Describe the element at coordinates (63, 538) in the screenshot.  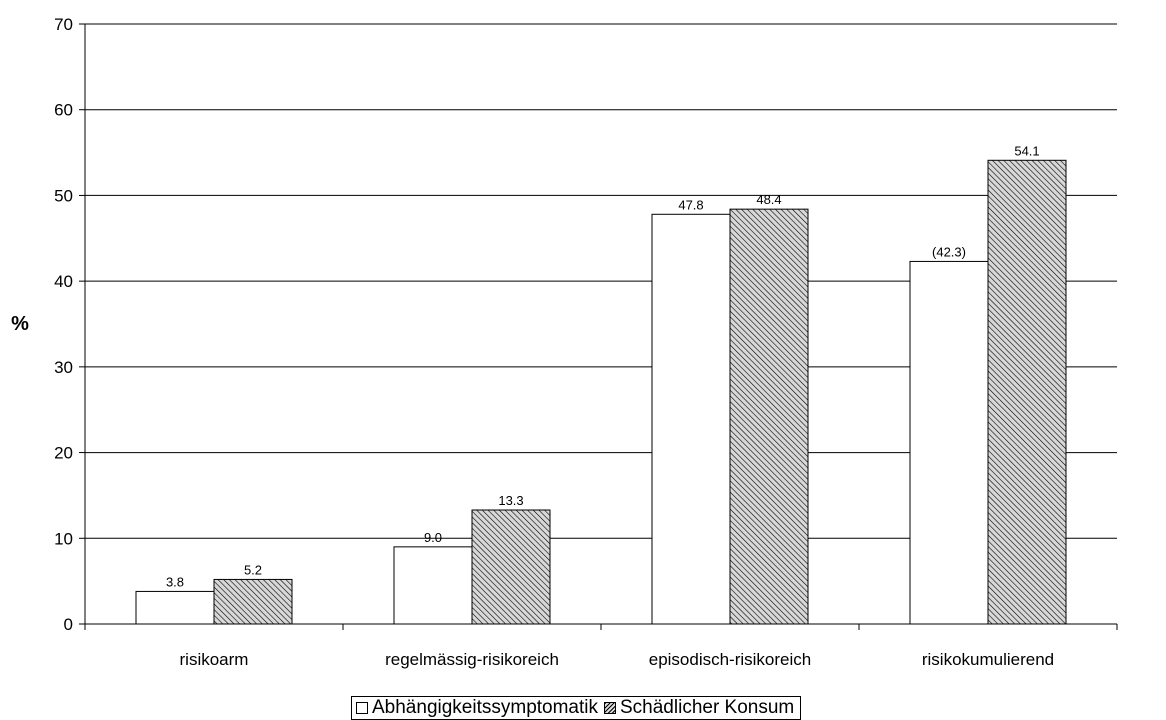
I see `y-tick-label: 10` at that location.